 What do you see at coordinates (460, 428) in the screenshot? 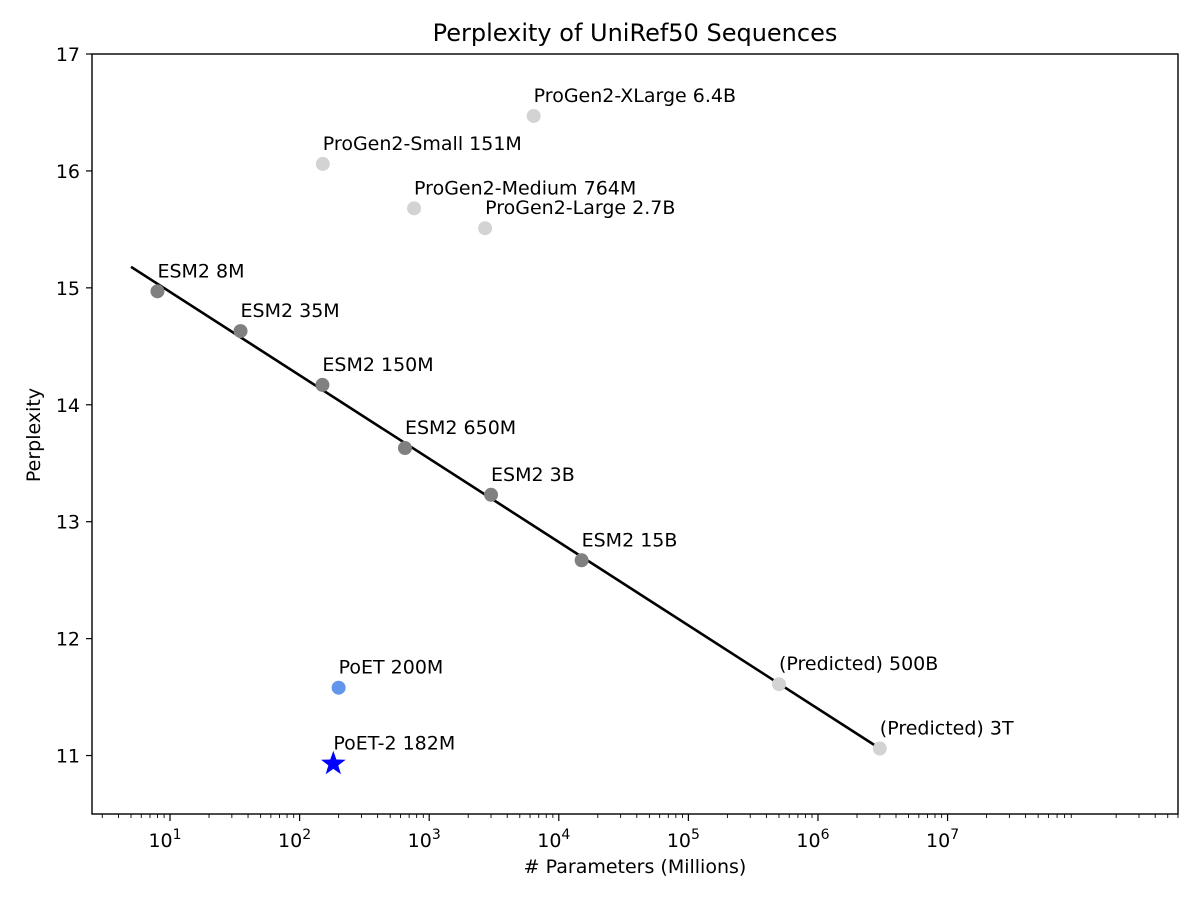
I see `point-esm2-650m-label: ESM2 650M` at bounding box center [460, 428].